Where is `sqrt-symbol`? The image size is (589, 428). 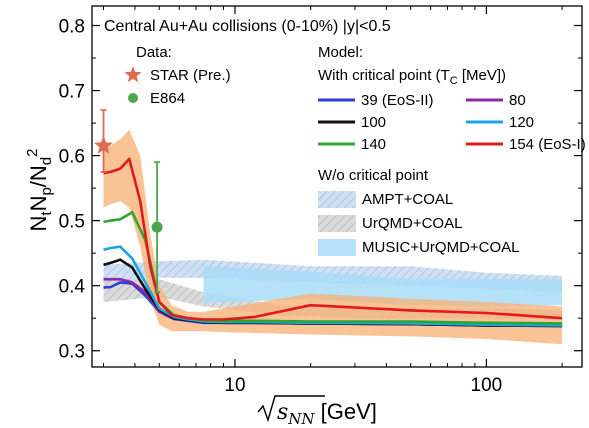
sqrt-symbol is located at coordinates (291, 409).